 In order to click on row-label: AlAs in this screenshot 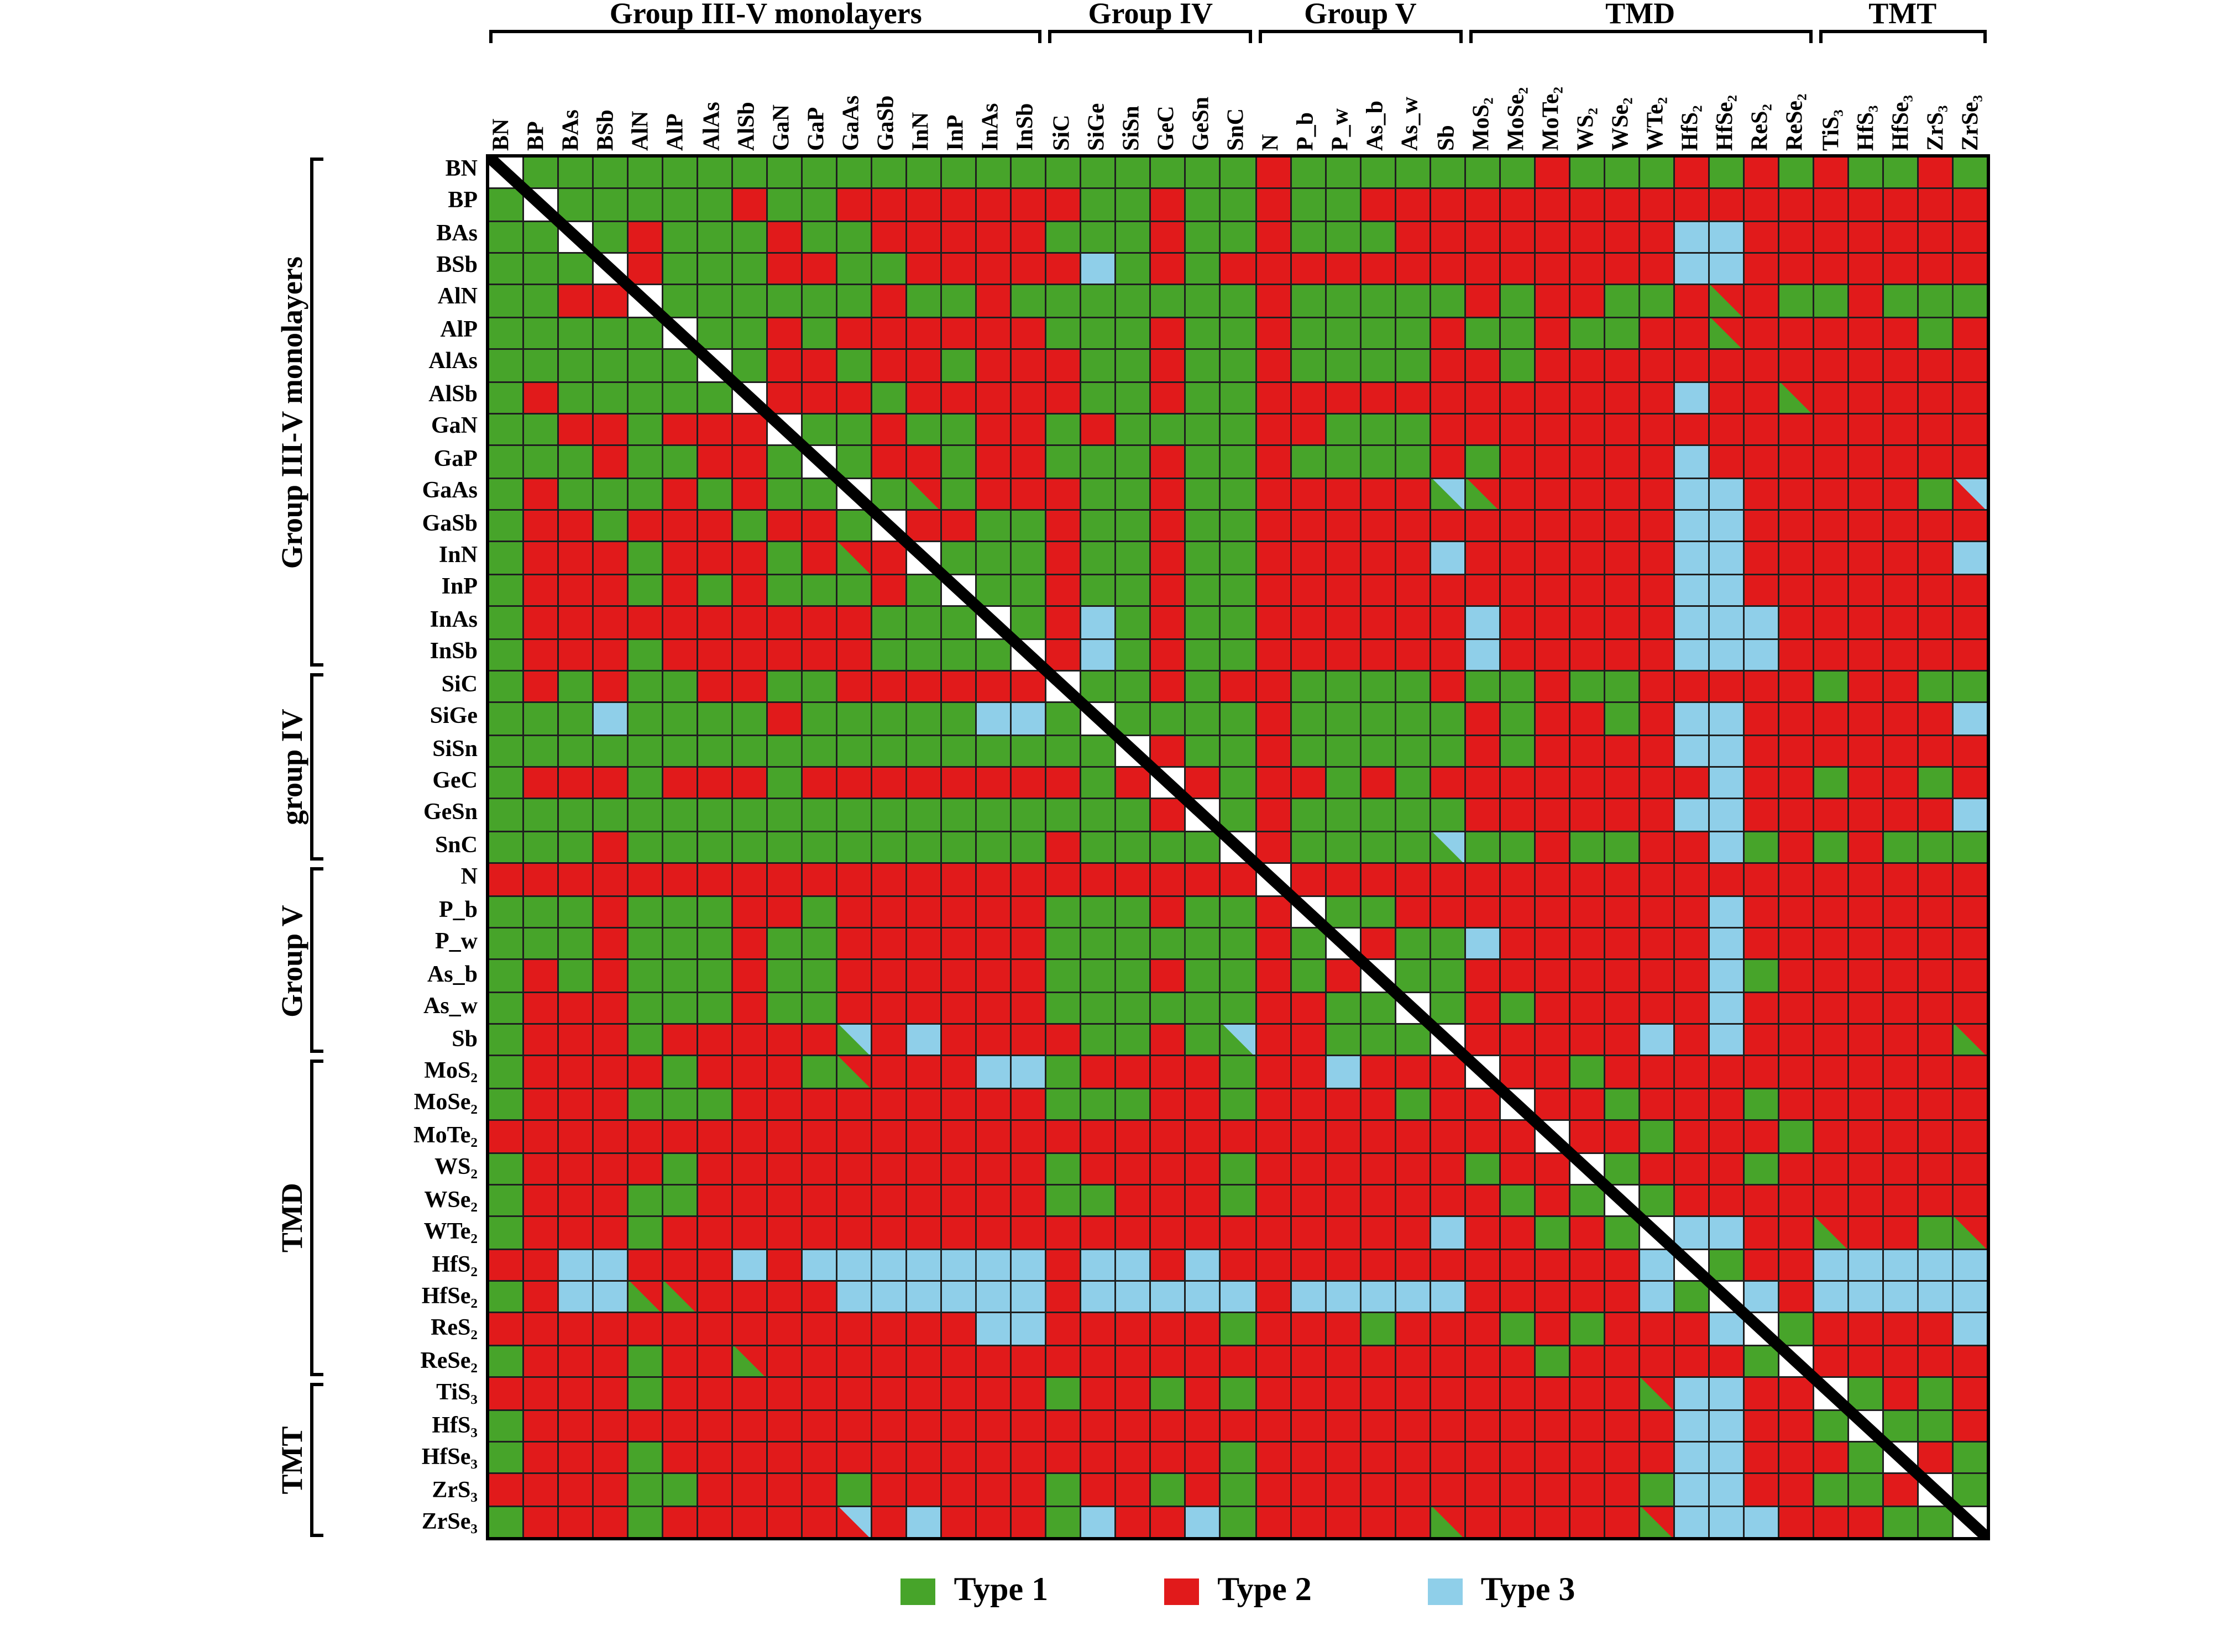, I will do `click(453, 363)`.